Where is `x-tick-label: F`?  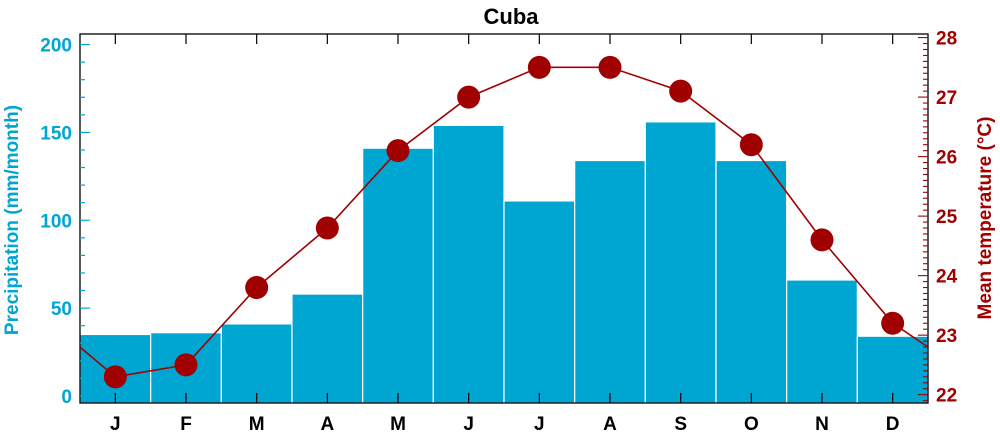 x-tick-label: F is located at coordinates (186, 424).